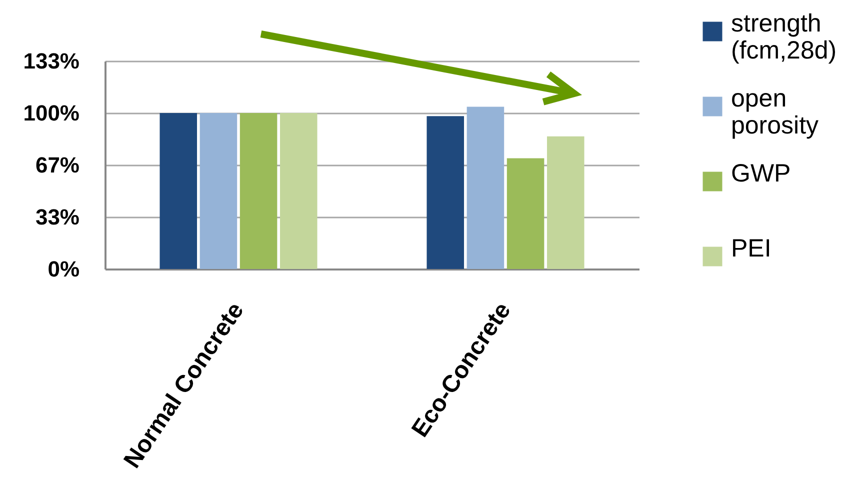 The image size is (858, 497). What do you see at coordinates (57, 217) in the screenshot?
I see `y-tick-label: 33%` at bounding box center [57, 217].